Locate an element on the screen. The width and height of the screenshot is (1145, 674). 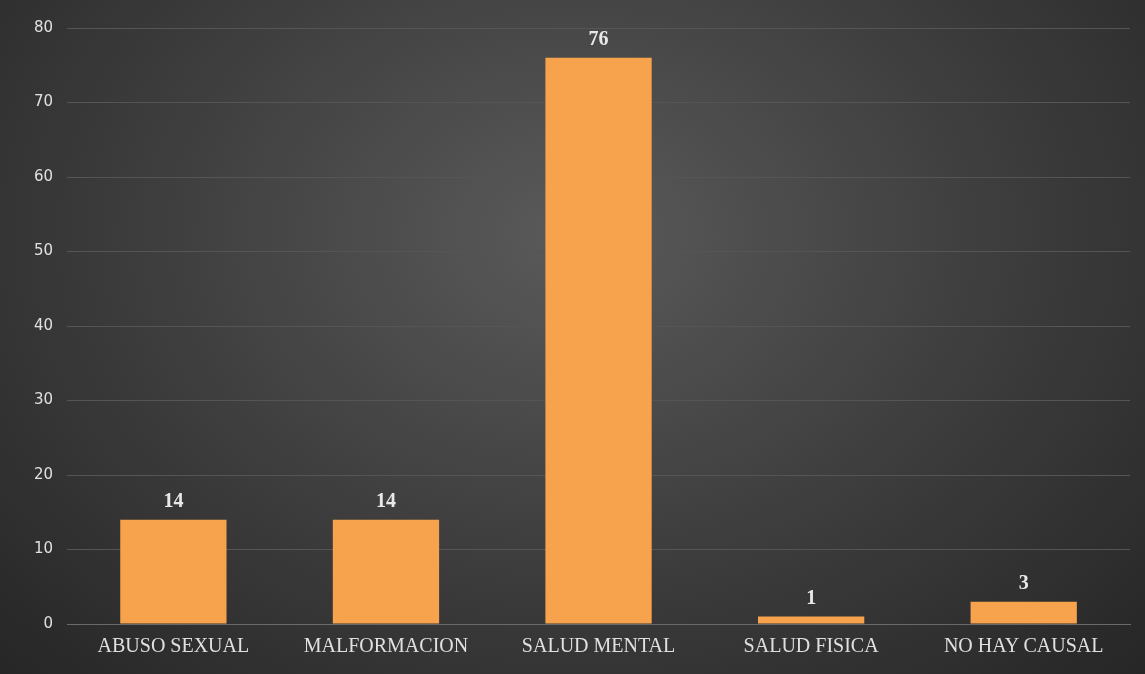
y-tick-label: 60 is located at coordinates (43, 175).